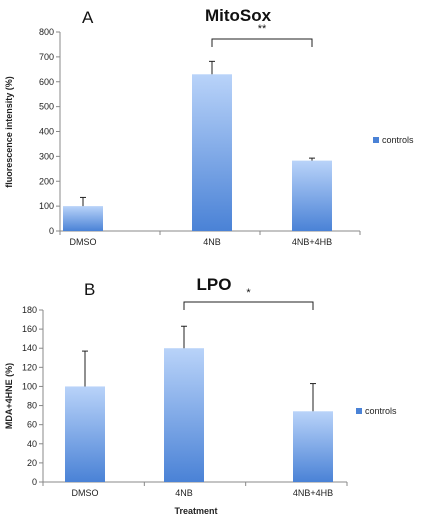  What do you see at coordinates (381, 411) in the screenshot?
I see `legend-label-lpo: controls` at bounding box center [381, 411].